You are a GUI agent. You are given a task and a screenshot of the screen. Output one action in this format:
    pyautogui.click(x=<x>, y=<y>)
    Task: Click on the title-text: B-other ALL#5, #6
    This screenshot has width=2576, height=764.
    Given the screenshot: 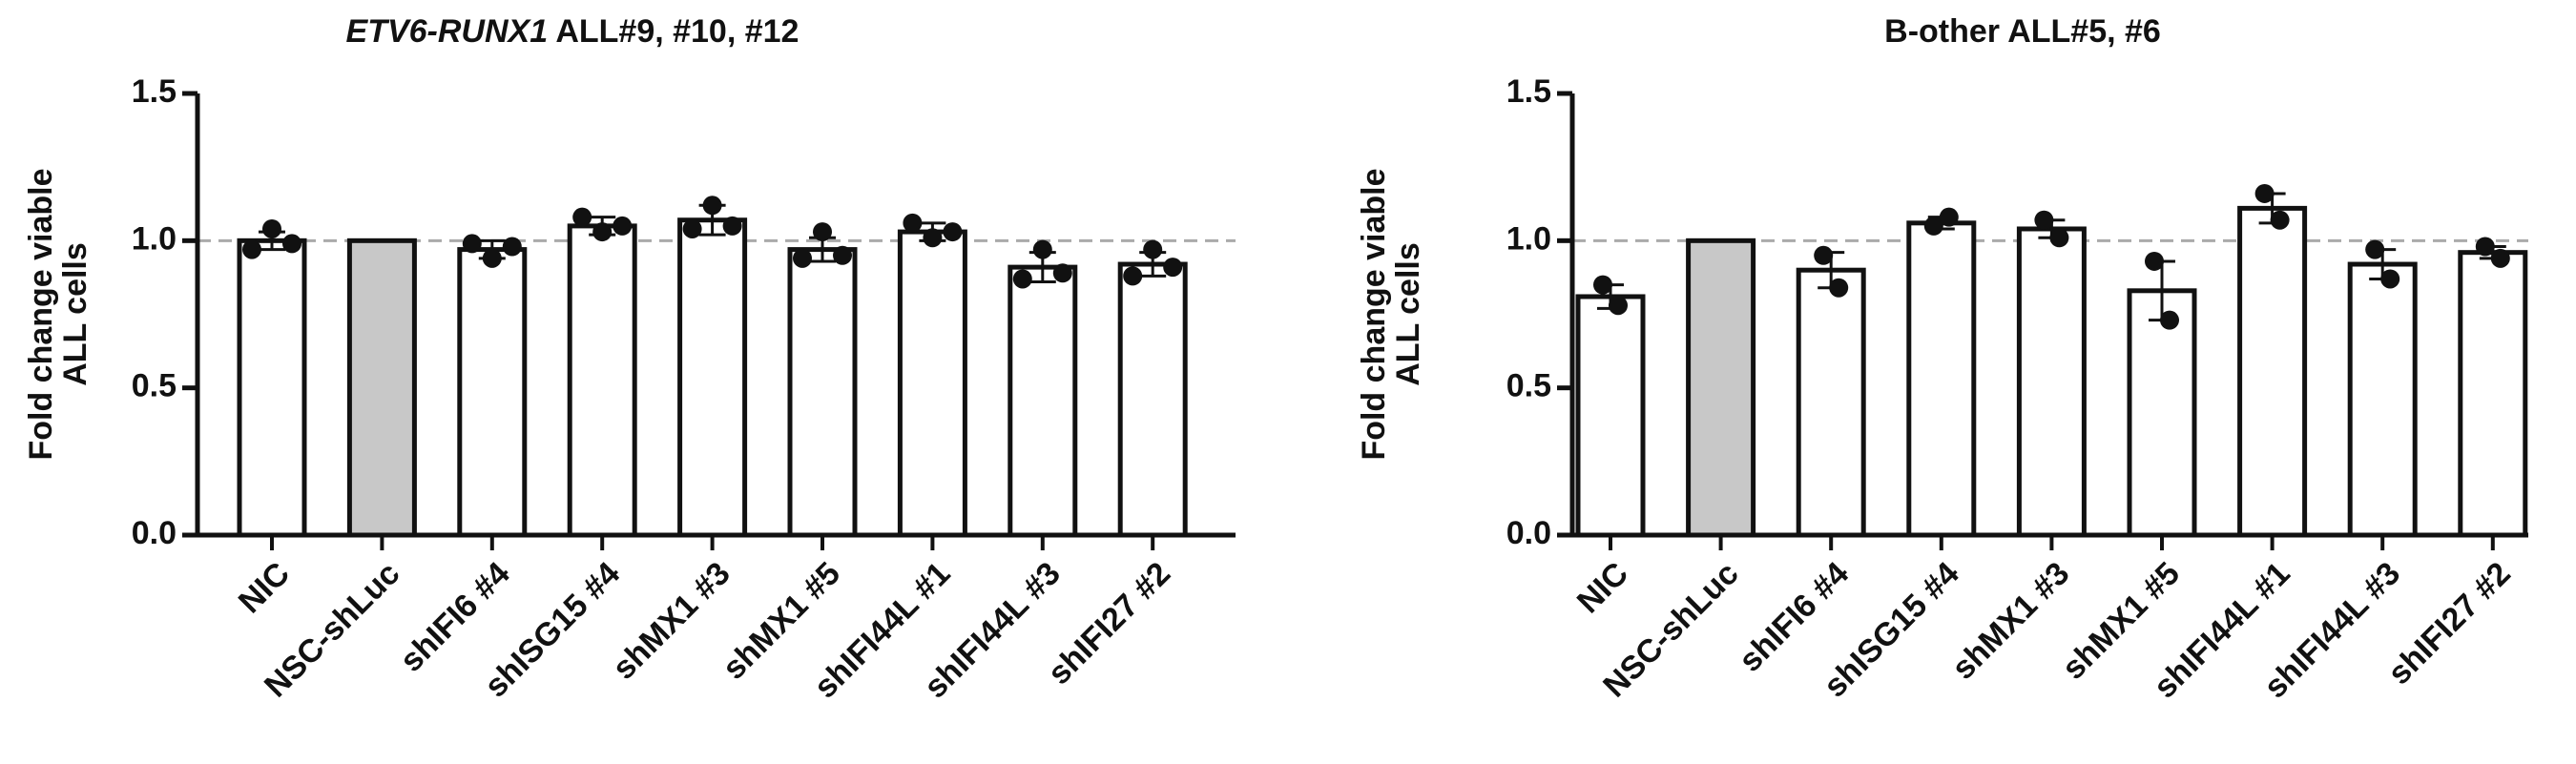 What is the action you would take?
    pyautogui.click(x=2022, y=31)
    